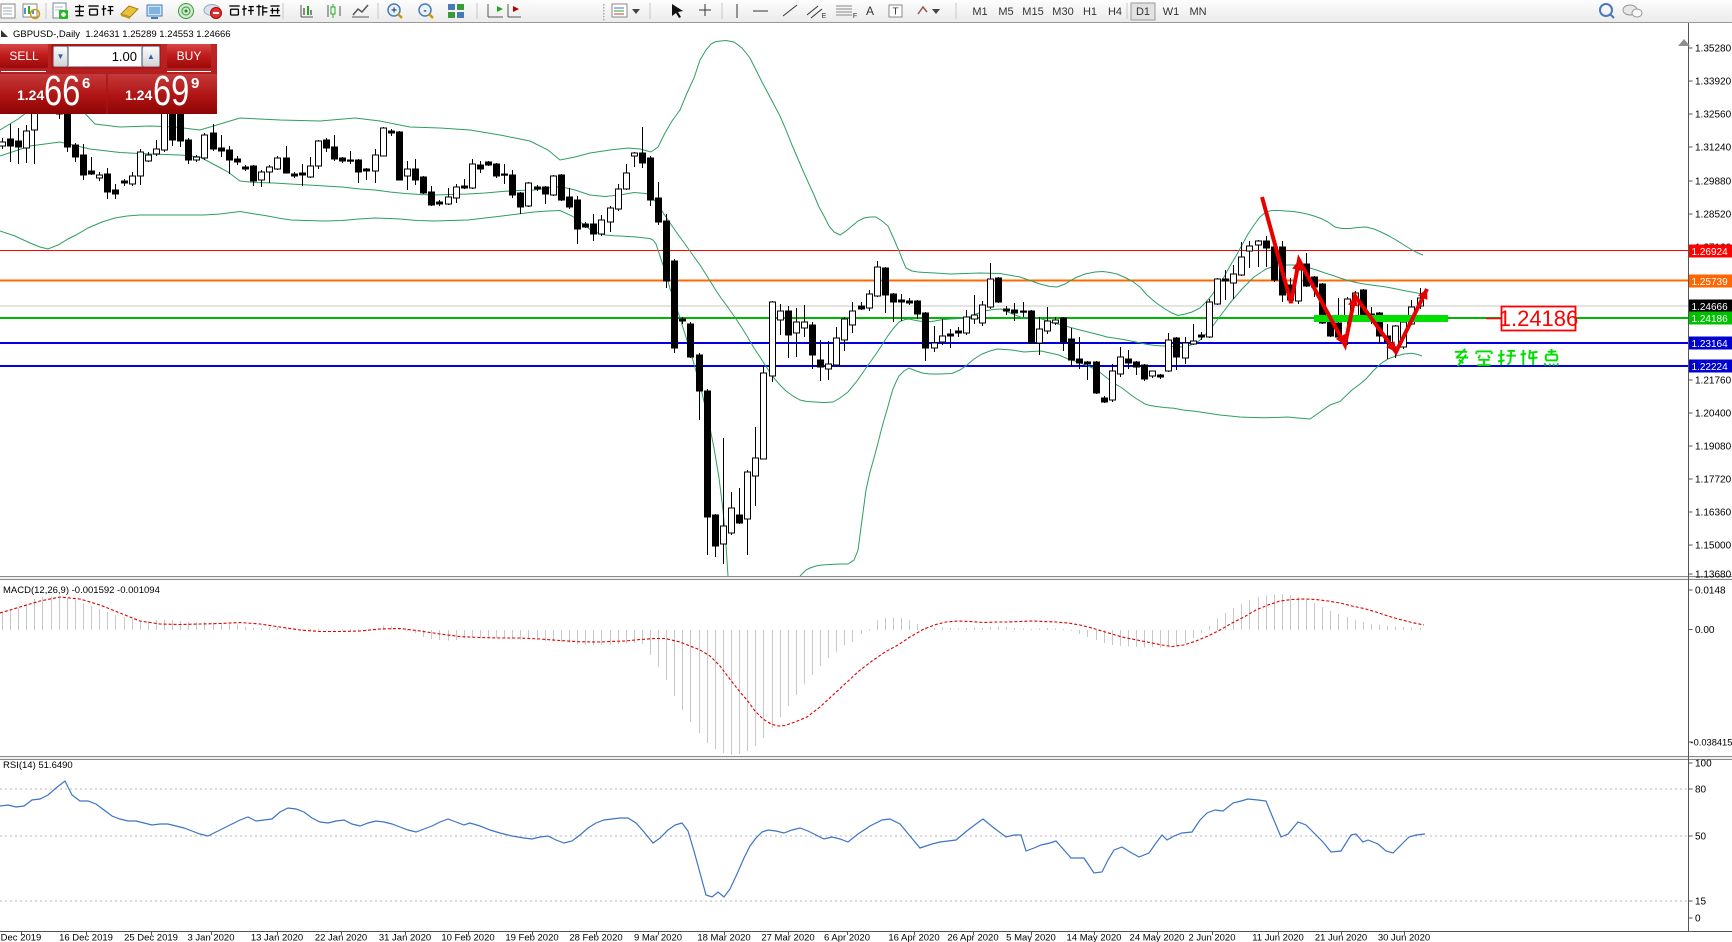  I want to click on svg-text: 80, so click(1701, 790).